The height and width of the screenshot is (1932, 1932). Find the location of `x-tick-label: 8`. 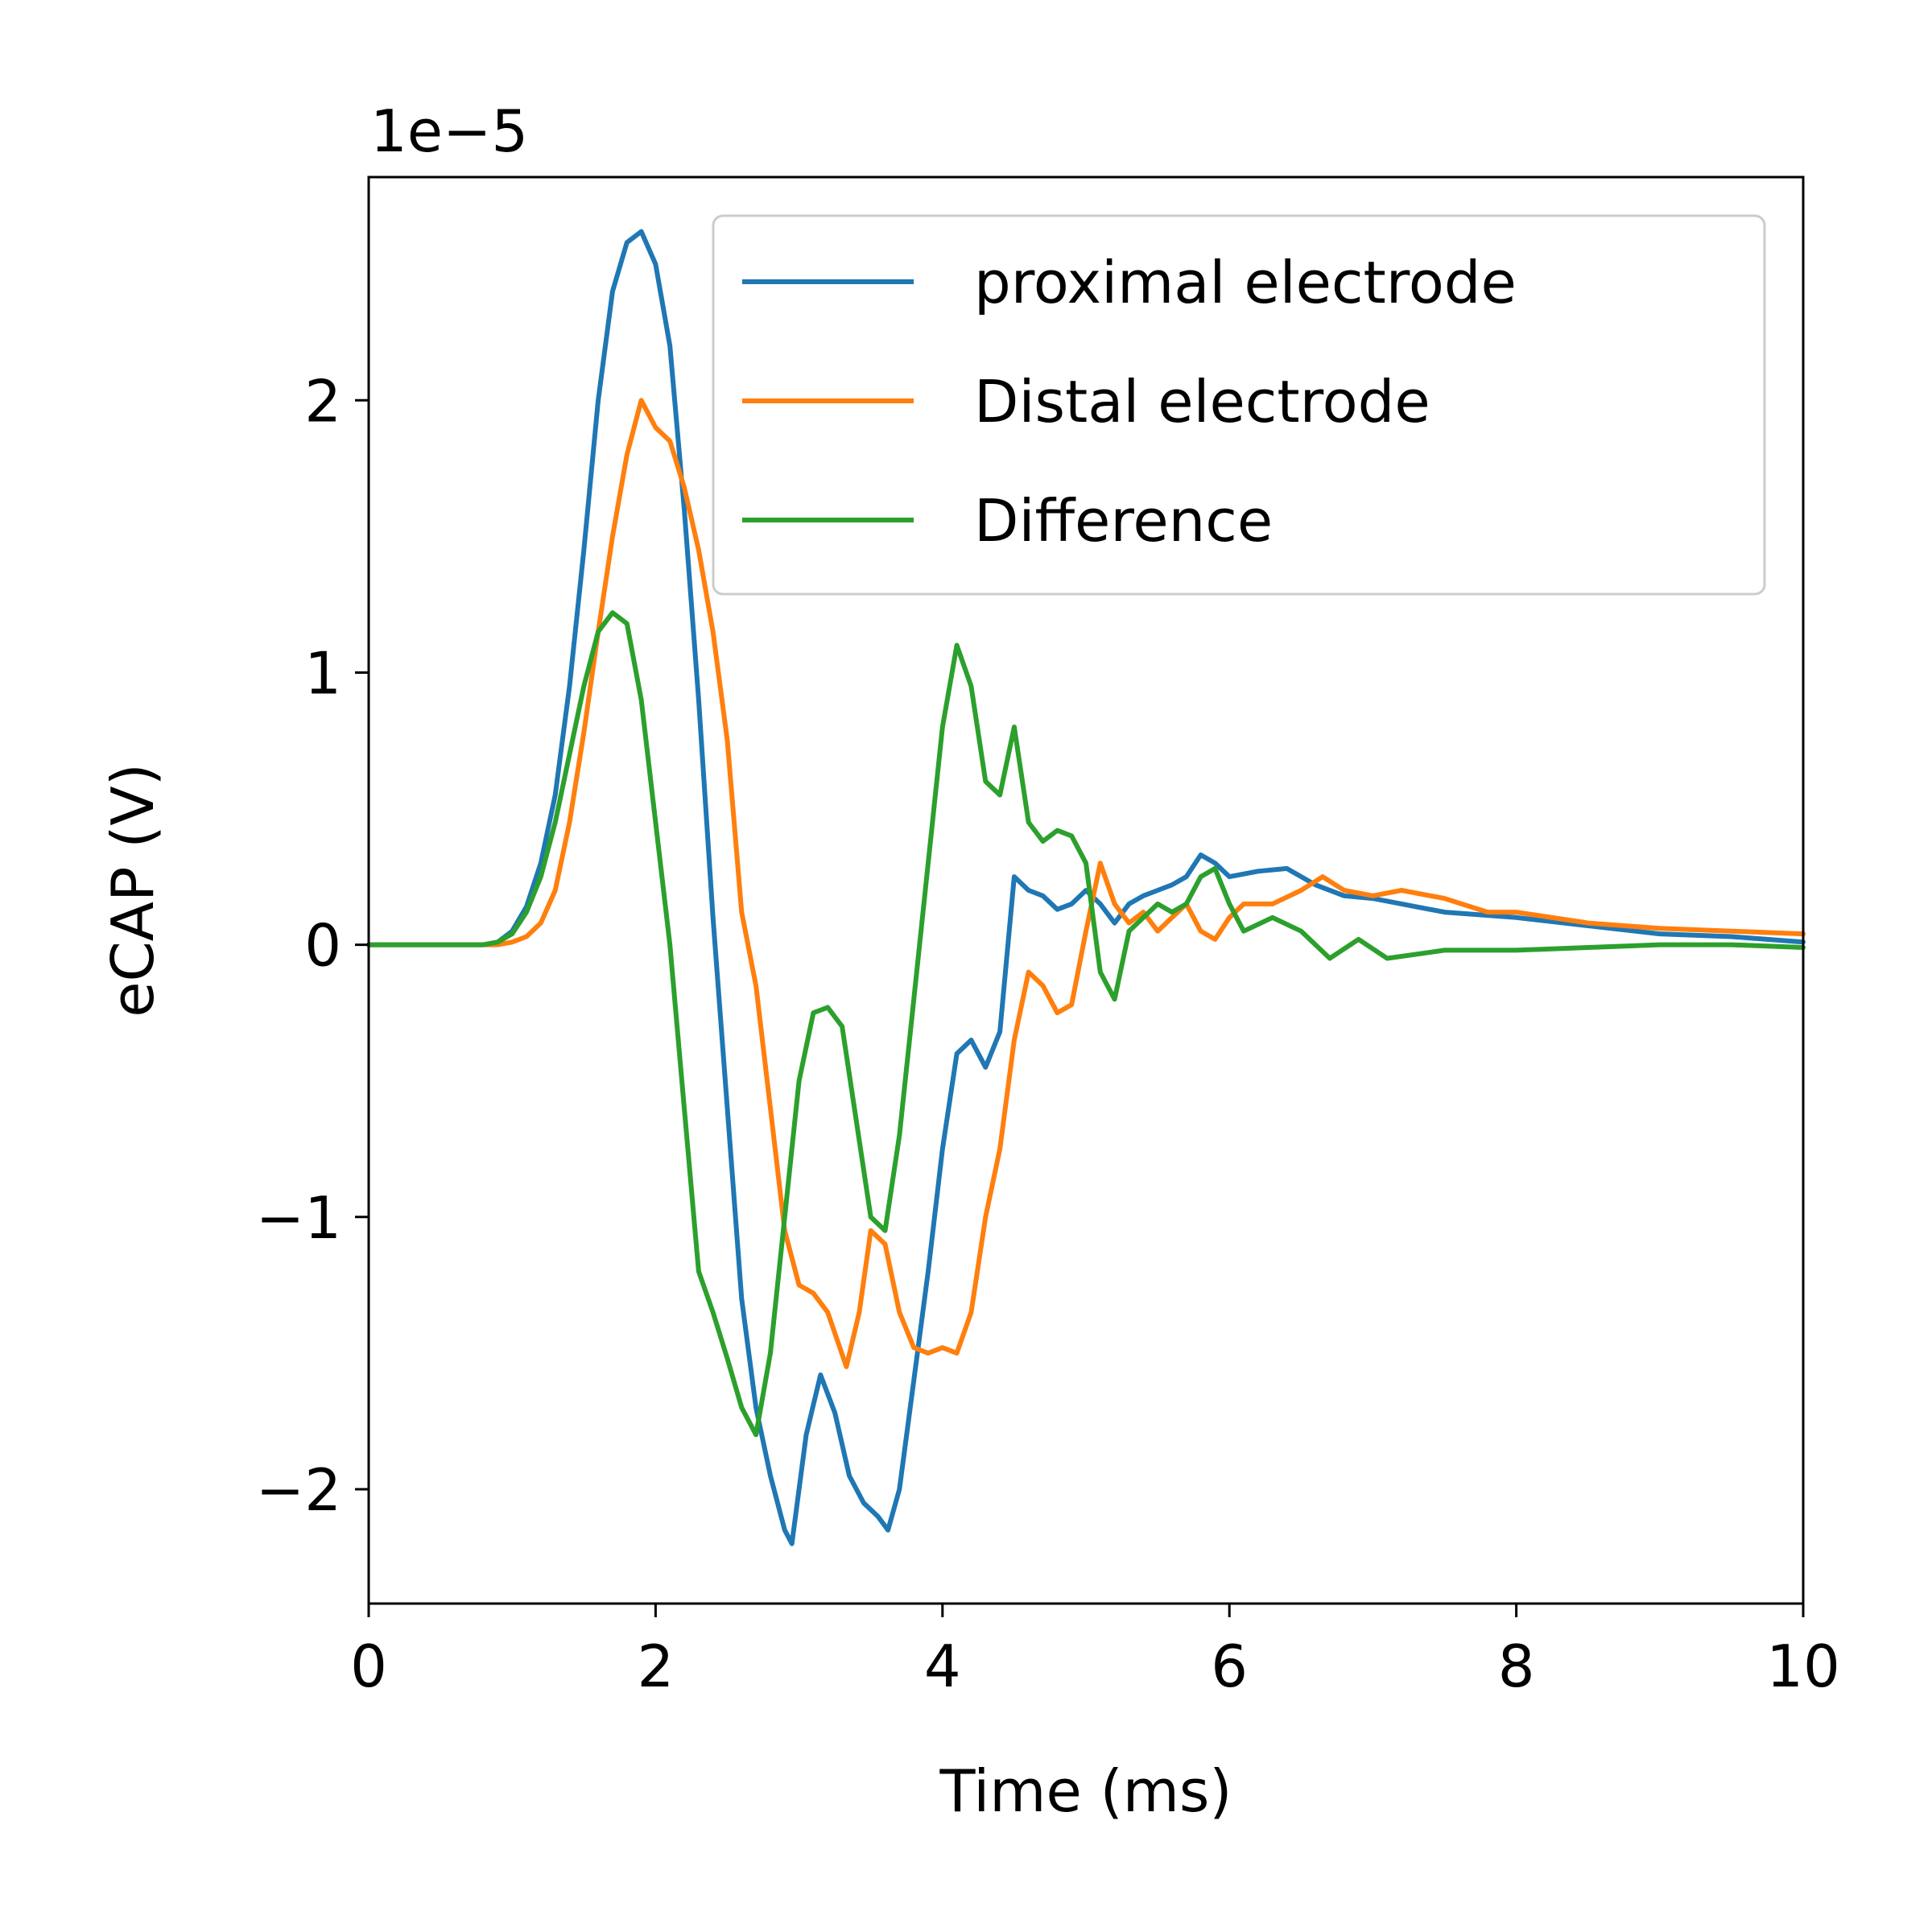

x-tick-label: 8 is located at coordinates (1516, 1666).